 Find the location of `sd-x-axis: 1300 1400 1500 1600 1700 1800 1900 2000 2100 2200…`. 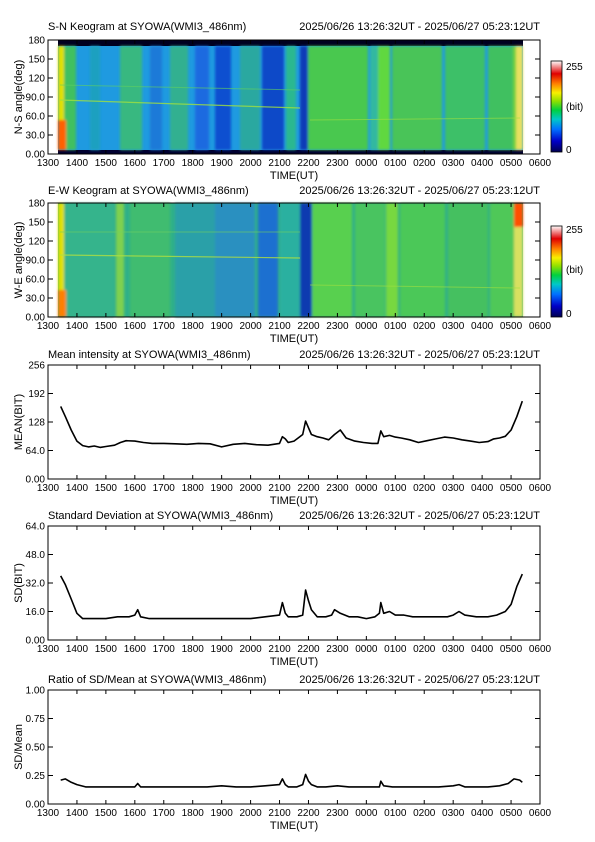

sd-x-axis: 1300 1400 1500 1600 1700 1800 1900 2000 2100 2200… is located at coordinates (294, 590).